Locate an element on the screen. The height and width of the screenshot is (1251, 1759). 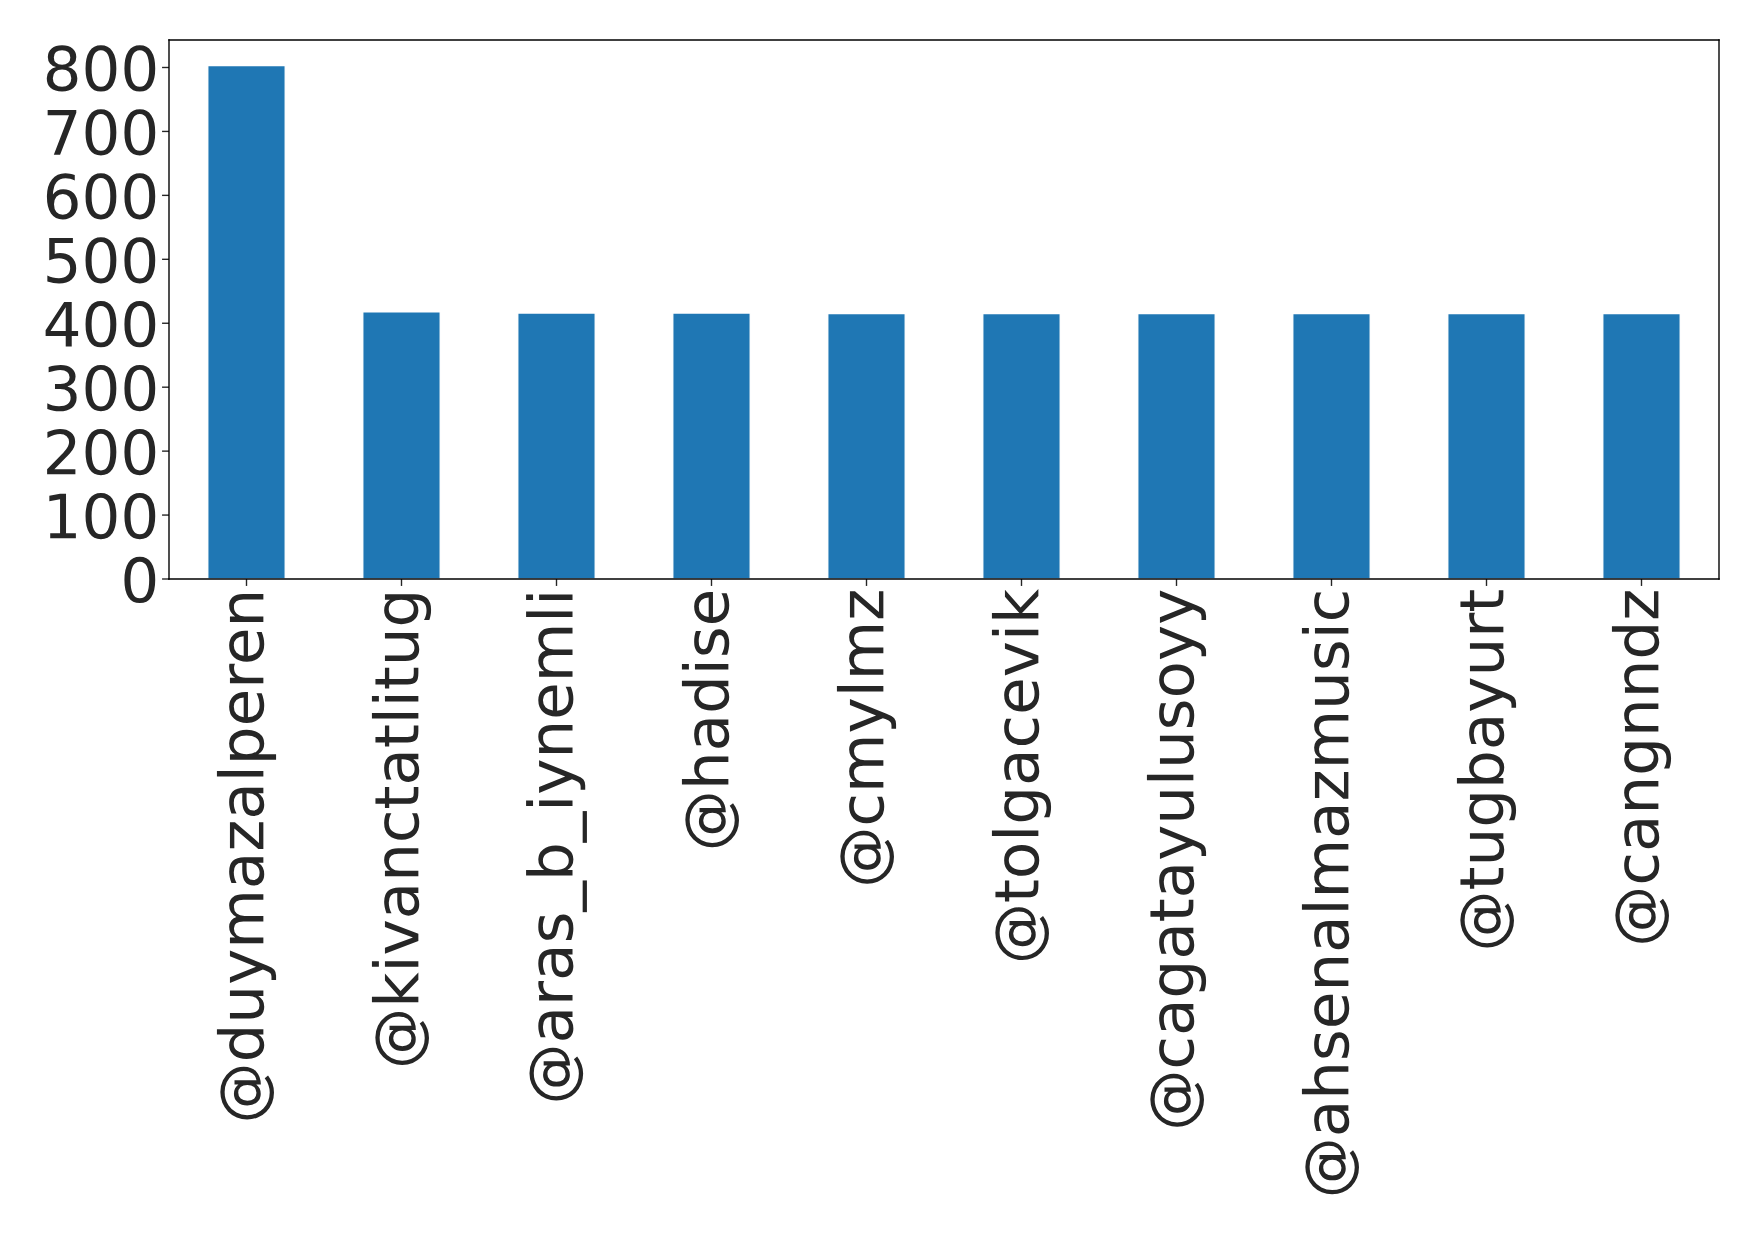
y-tick-label: 700 is located at coordinates (101, 132).